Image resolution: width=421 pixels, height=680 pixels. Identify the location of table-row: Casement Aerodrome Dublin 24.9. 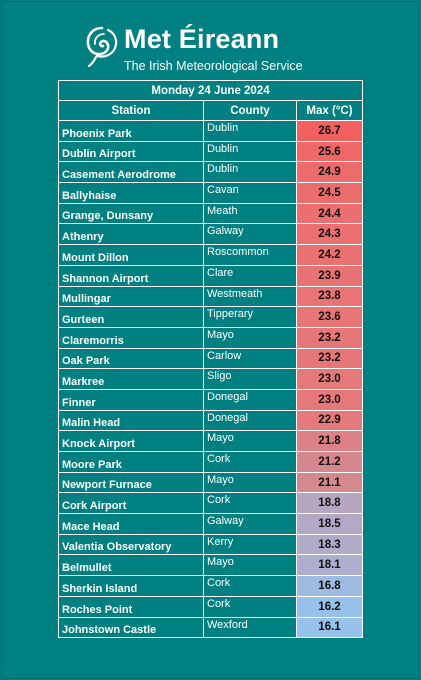
(210, 172).